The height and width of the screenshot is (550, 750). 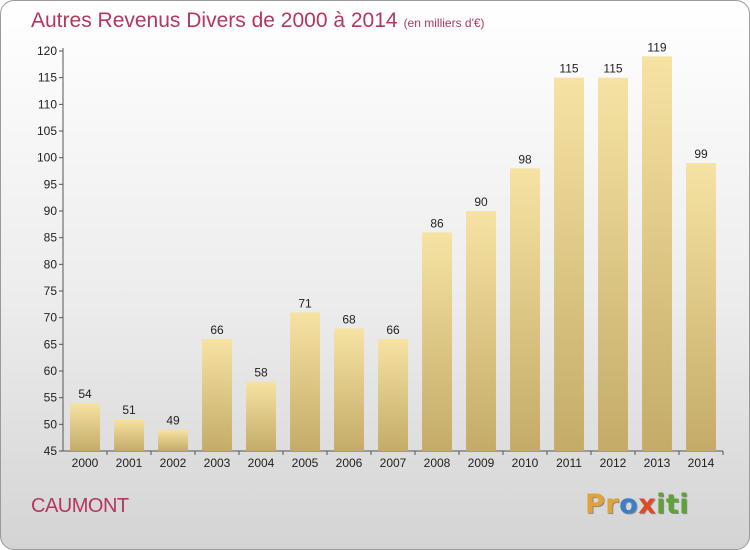 I want to click on bar-value-label: 119, so click(x=656, y=47).